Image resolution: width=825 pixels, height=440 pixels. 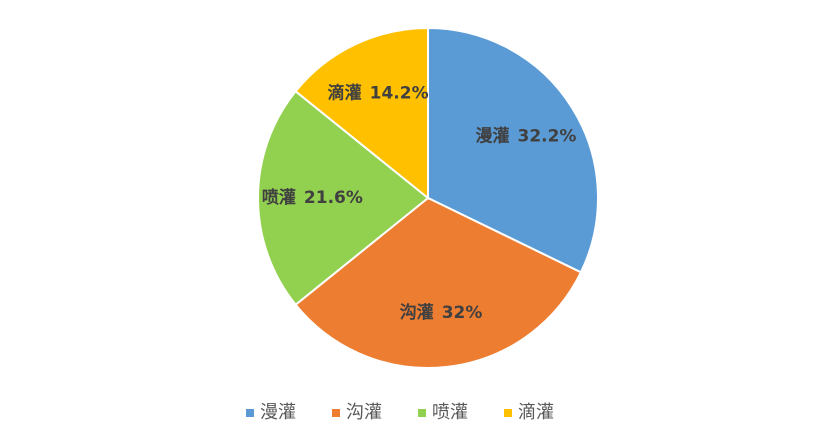 I want to click on data-label: 滴灌 14.2%, so click(x=378, y=93).